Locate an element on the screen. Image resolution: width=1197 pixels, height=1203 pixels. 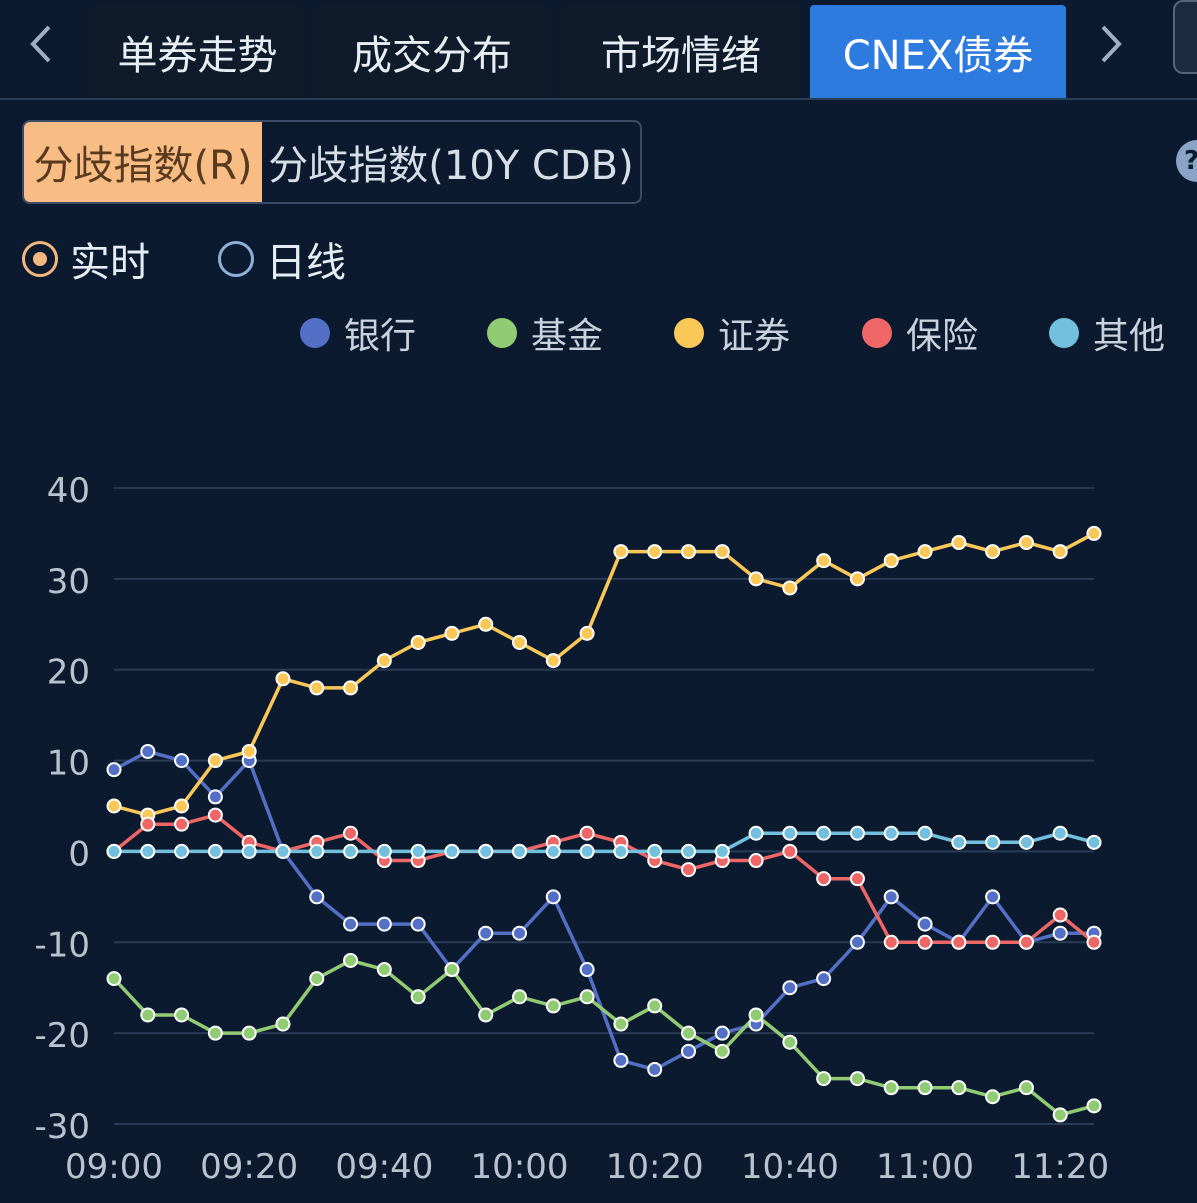
tab-trade-distribution: 成交分布 is located at coordinates (432, 51).